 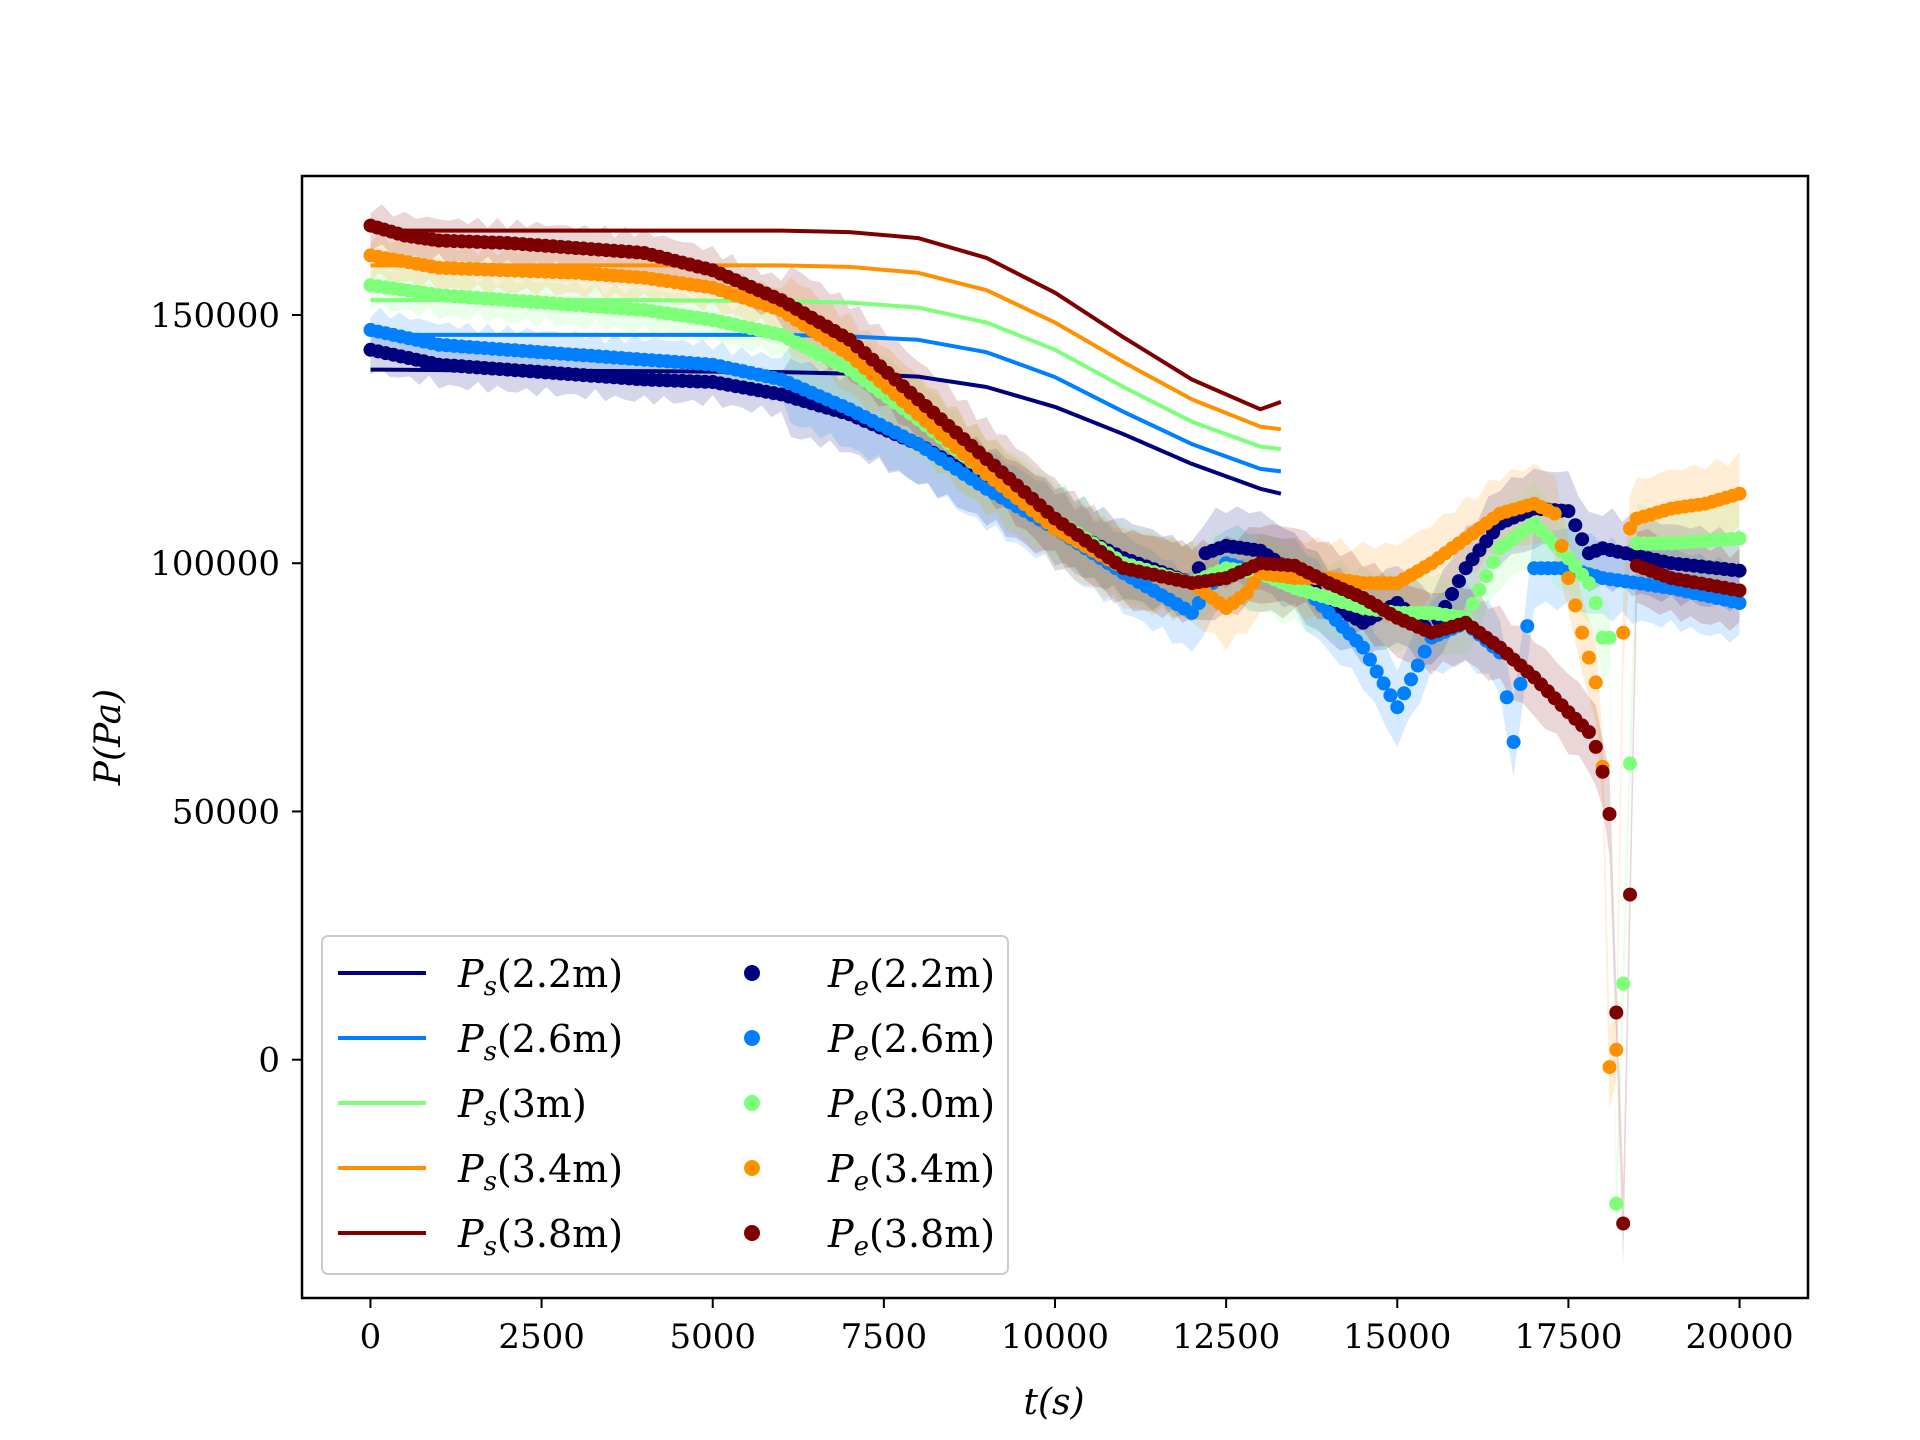 What do you see at coordinates (226, 688) in the screenshot?
I see `y-axis-ticks: 0 50000 100000 150000` at bounding box center [226, 688].